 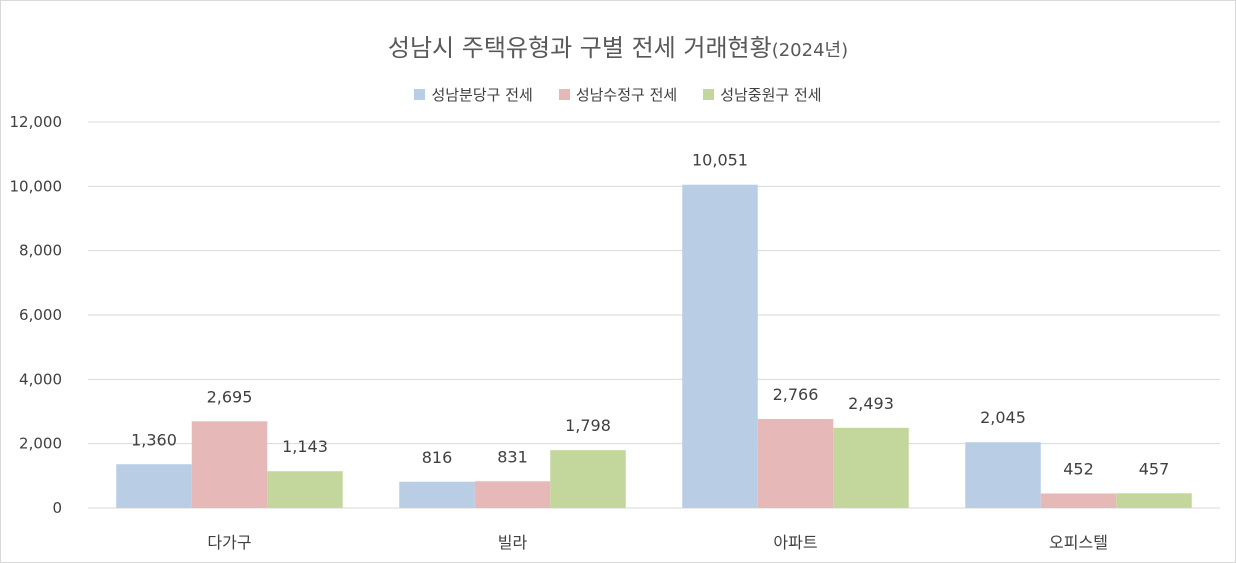 What do you see at coordinates (482, 95) in the screenshot?
I see `legend-label-bundang: 성남분당구 전세` at bounding box center [482, 95].